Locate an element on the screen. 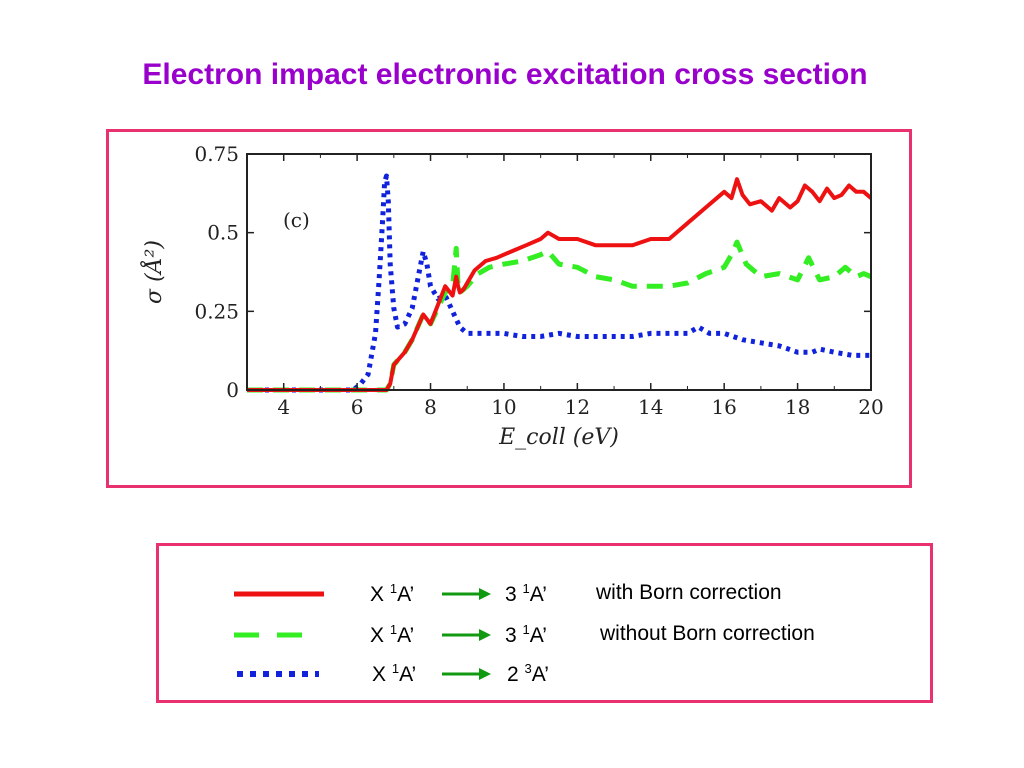 The height and width of the screenshot is (768, 1024). x-tick-label: 16 is located at coordinates (723, 407).